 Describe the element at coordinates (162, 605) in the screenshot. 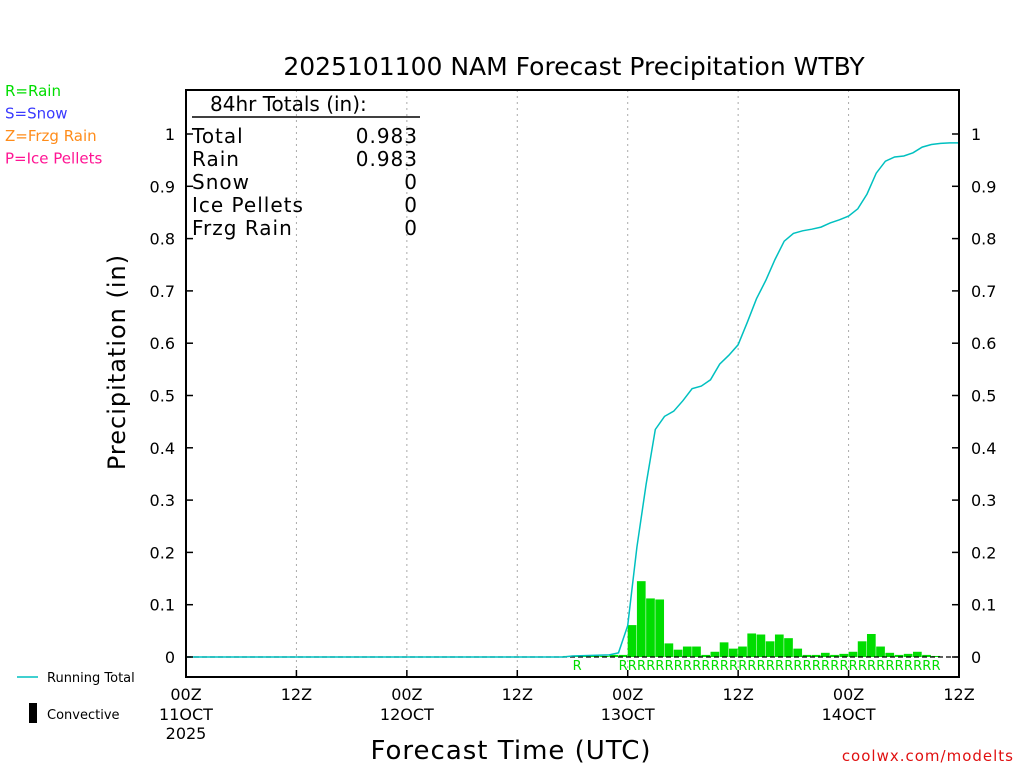

I see `y-tick-label-left: 0.1` at that location.